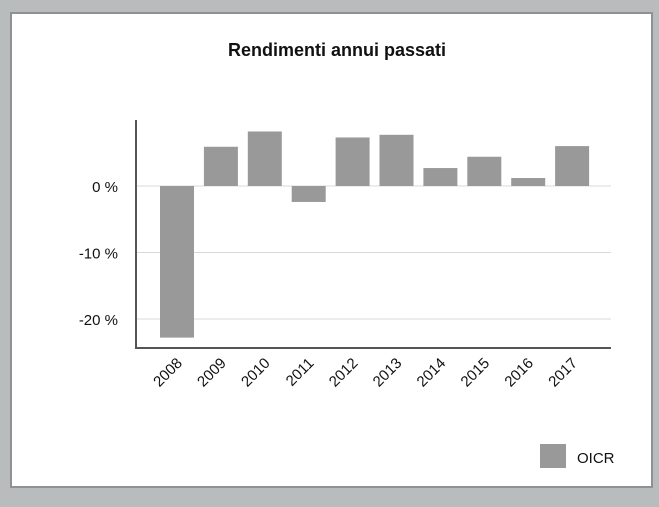 This screenshot has width=659, height=507. What do you see at coordinates (563, 373) in the screenshot?
I see `x-tick-label: 2017` at bounding box center [563, 373].